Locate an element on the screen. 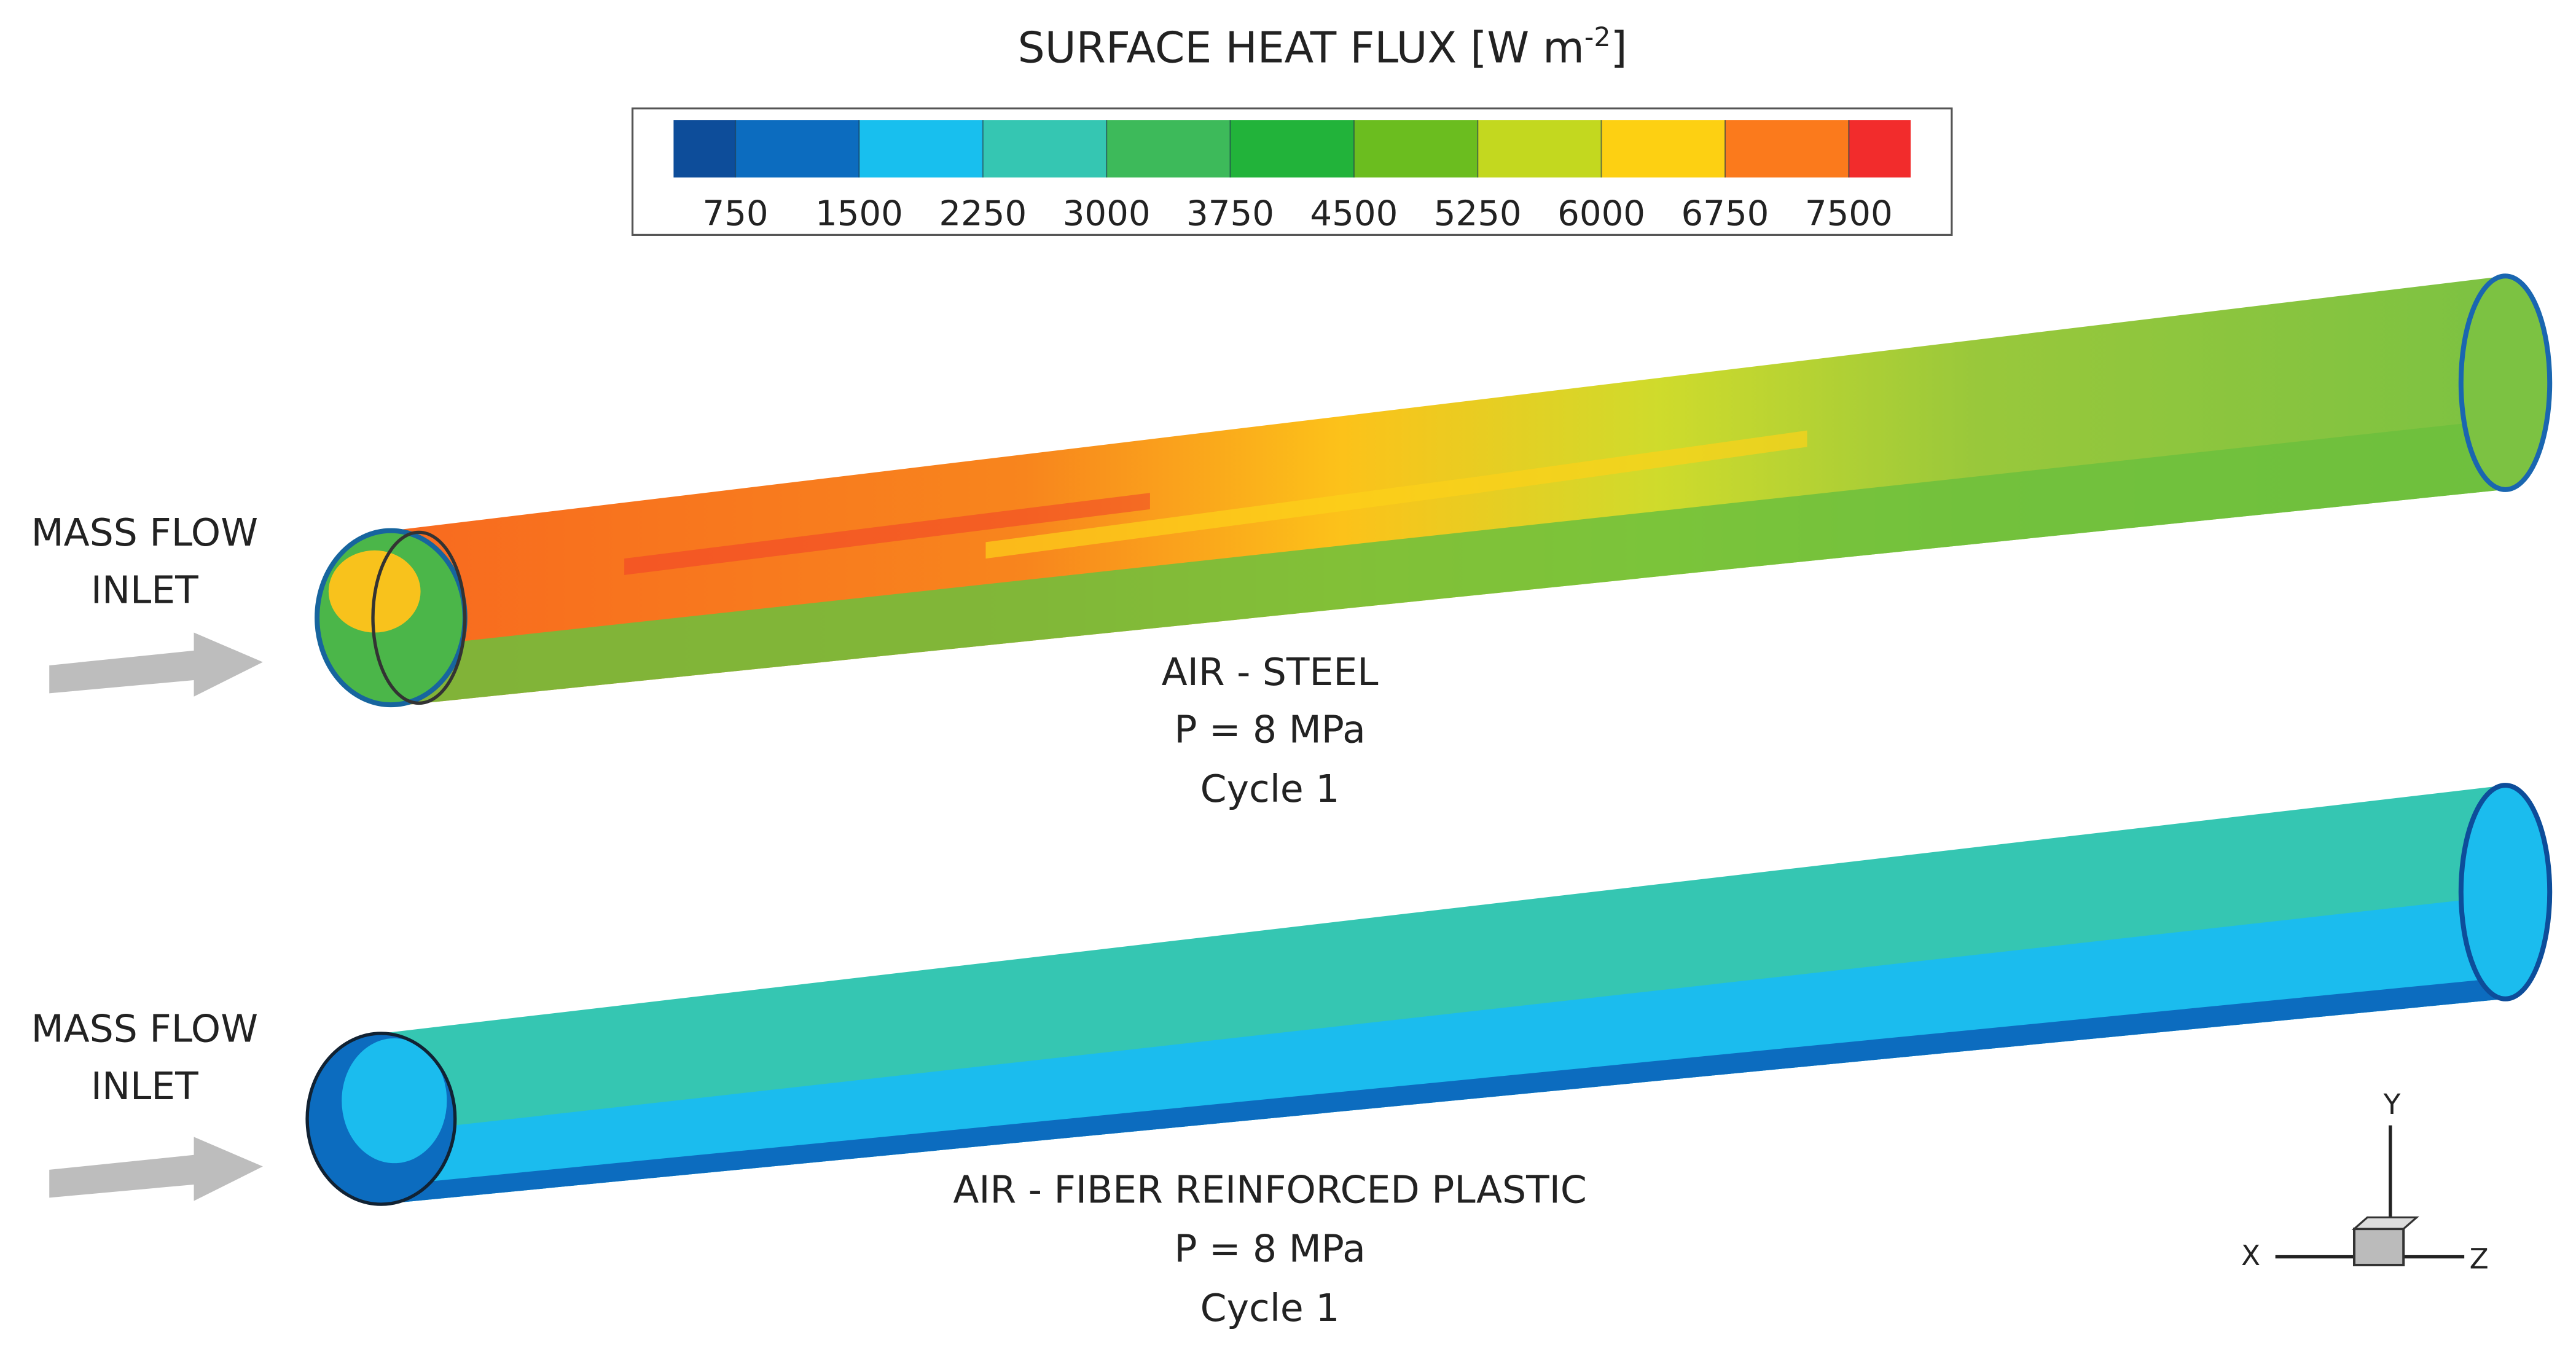 This screenshot has width=2576, height=1348. colorbar-title: SURFACE HEAT FLUX [W m-2] is located at coordinates (1322, 47).